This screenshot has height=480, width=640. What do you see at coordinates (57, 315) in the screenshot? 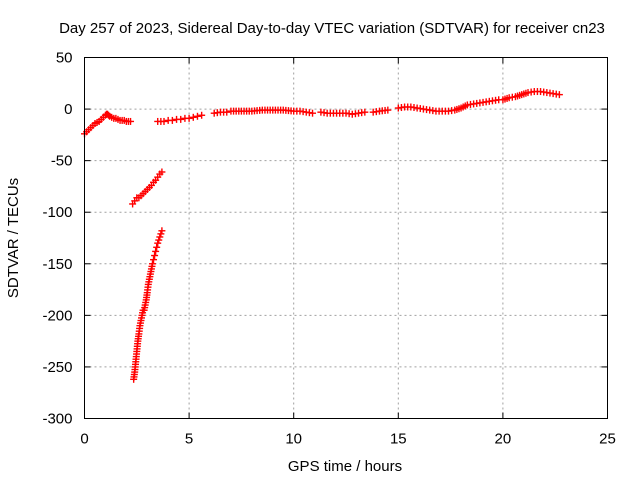
I see `y-tick-label: -200` at bounding box center [57, 315].